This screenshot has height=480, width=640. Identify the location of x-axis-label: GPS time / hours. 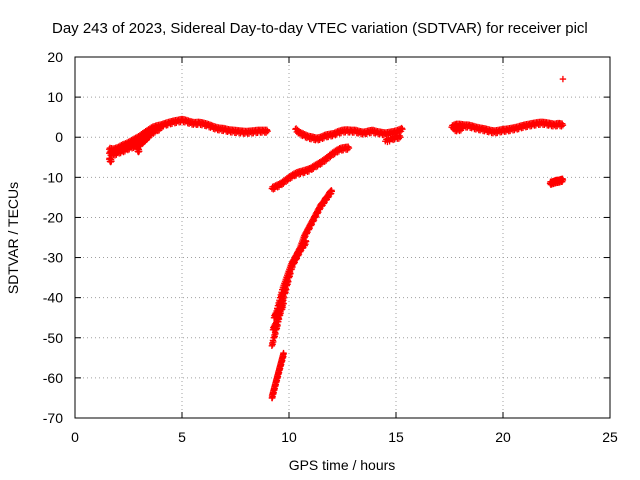
(342, 465).